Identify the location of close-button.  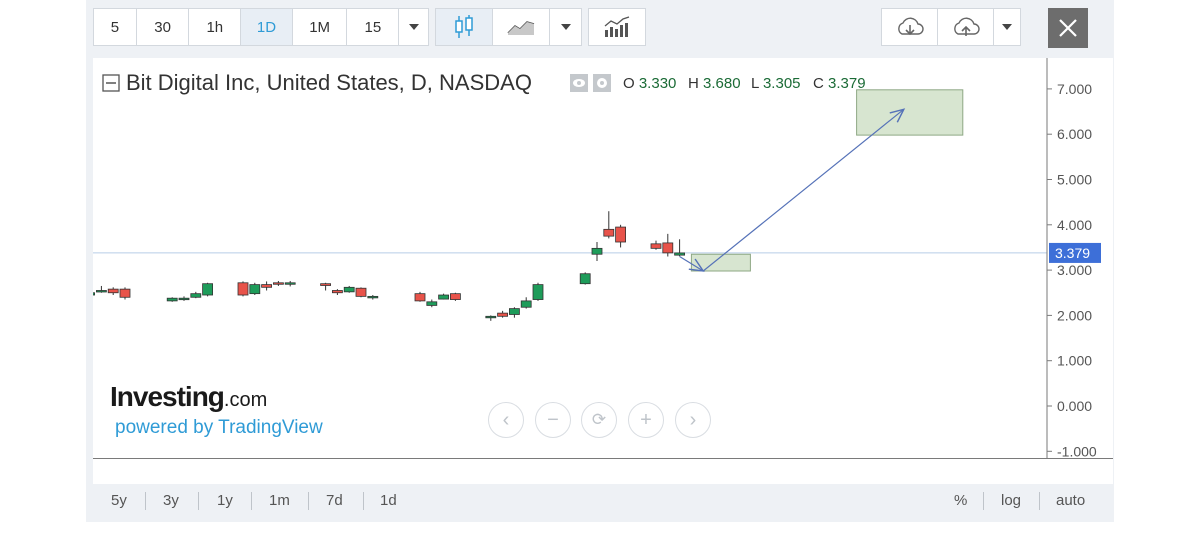
(1068, 28).